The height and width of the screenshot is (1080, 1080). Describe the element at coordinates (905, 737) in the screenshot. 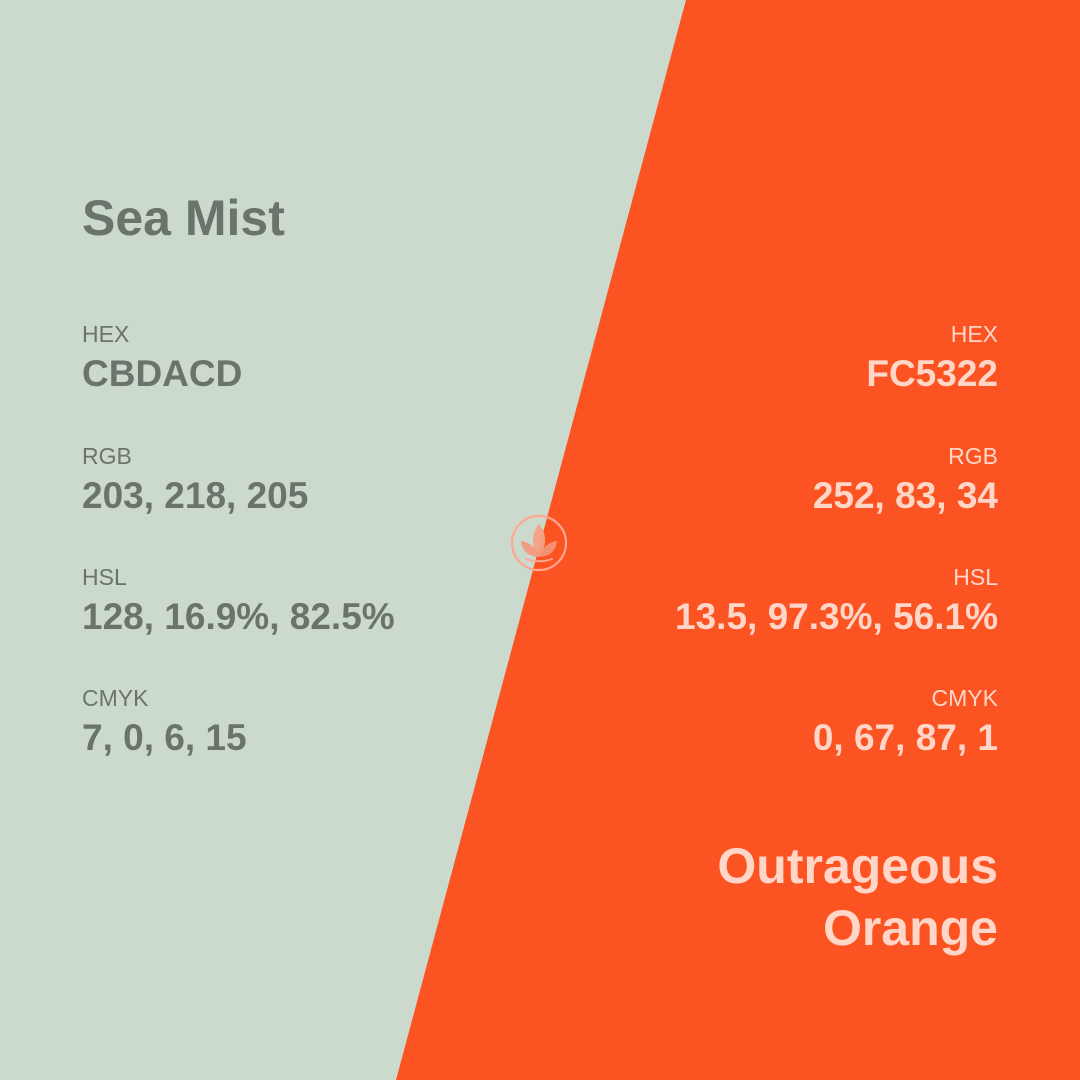

I see `right-cmyk-value: 0, 67, 87, 1` at that location.